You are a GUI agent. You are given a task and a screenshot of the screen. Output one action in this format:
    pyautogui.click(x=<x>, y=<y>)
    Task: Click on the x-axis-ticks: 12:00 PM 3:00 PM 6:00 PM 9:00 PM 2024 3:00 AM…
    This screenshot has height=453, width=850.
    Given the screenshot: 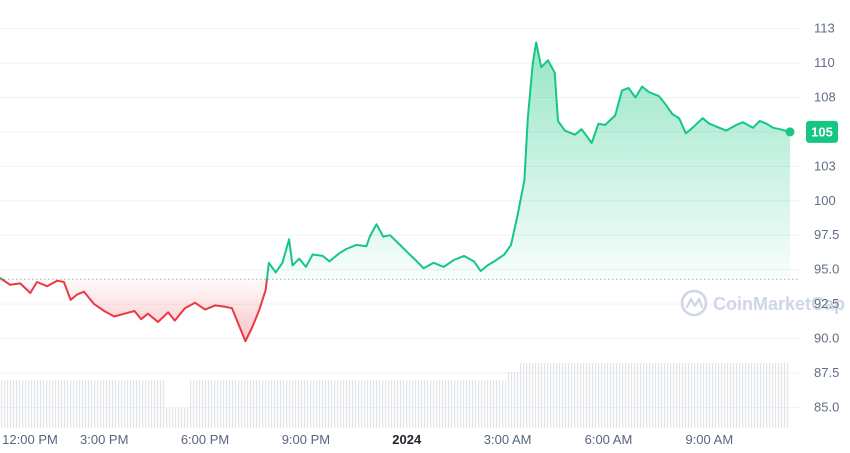 What is the action you would take?
    pyautogui.click(x=367, y=439)
    